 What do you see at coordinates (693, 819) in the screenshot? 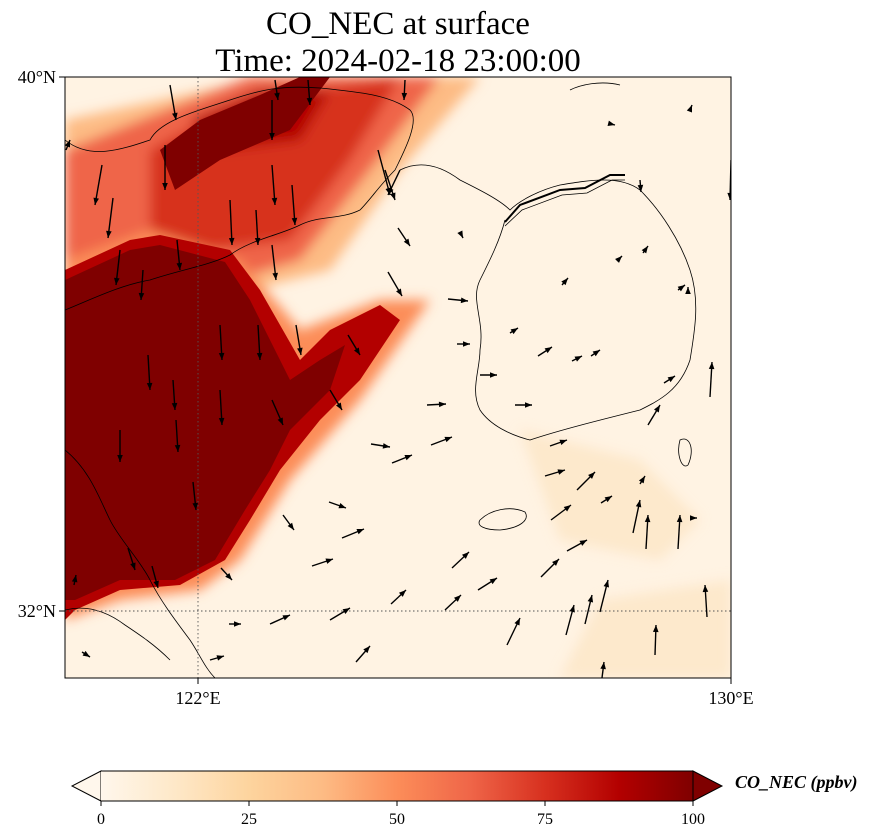
I see `colorbar-tick-label: 100` at bounding box center [693, 819].